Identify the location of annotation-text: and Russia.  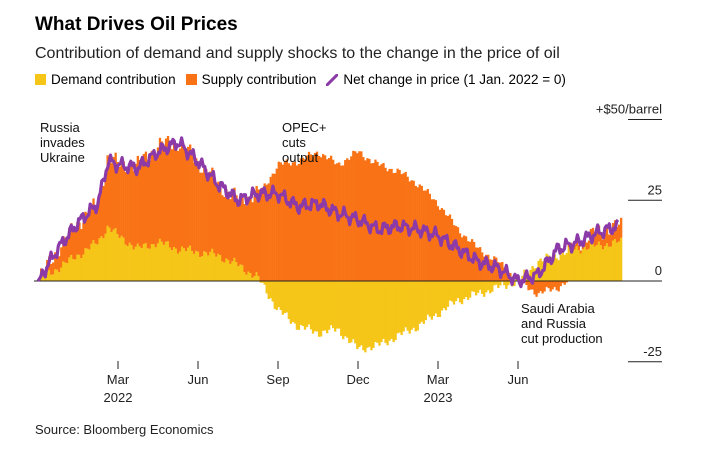
(554, 323).